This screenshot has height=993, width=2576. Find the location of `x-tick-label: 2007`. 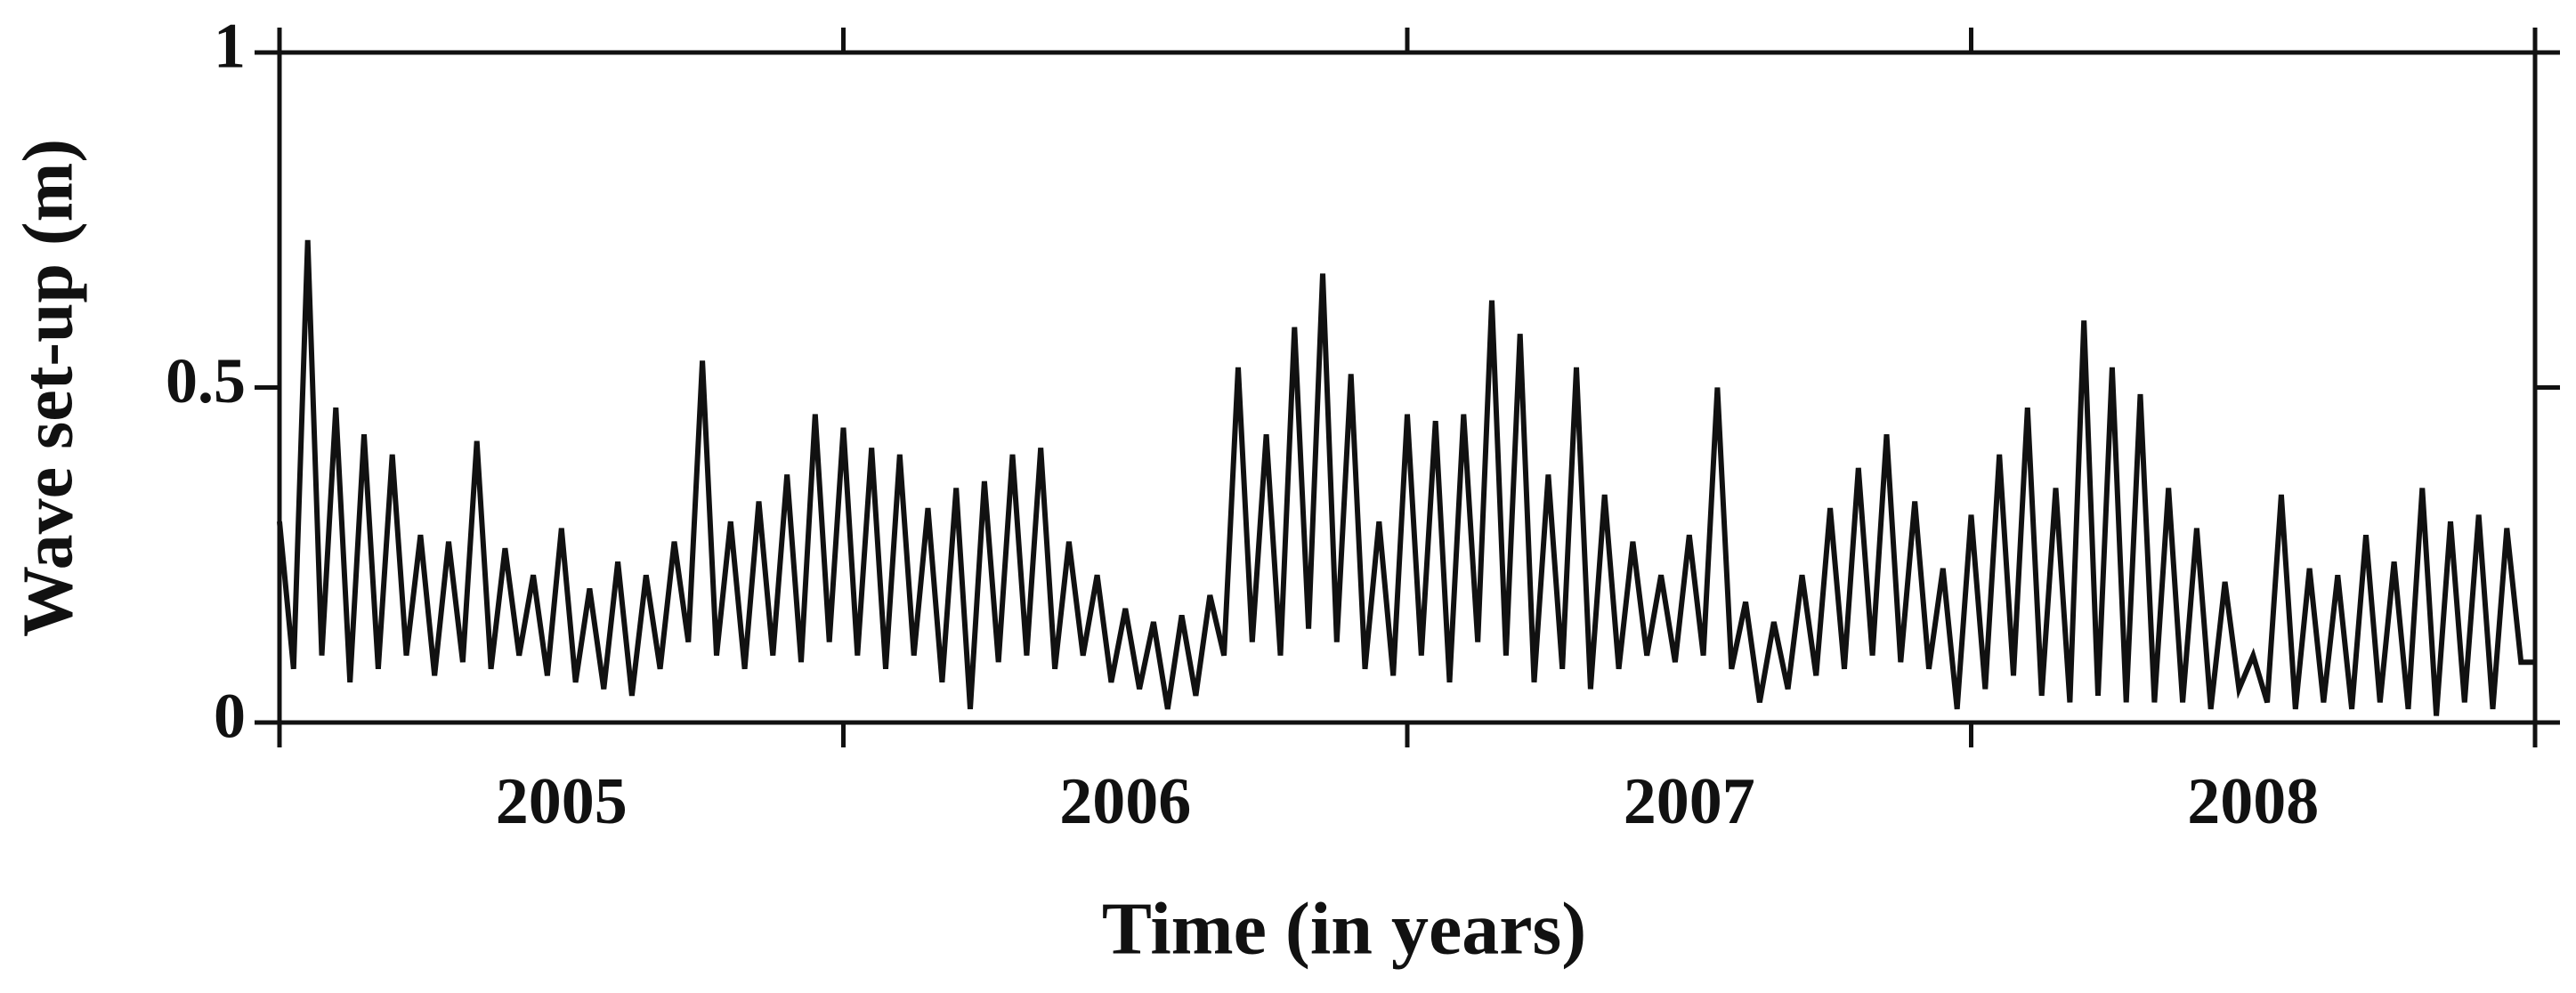

x-tick-label: 2007 is located at coordinates (1690, 801).